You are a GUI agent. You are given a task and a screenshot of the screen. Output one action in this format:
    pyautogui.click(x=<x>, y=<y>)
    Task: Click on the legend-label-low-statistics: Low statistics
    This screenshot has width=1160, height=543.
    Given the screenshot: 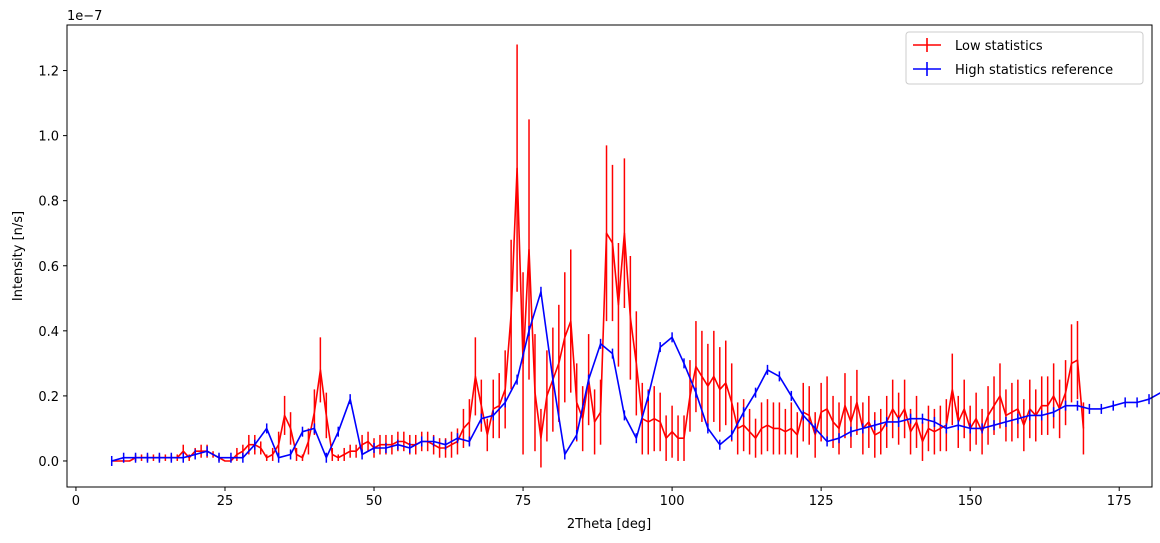 What is the action you would take?
    pyautogui.click(x=999, y=46)
    